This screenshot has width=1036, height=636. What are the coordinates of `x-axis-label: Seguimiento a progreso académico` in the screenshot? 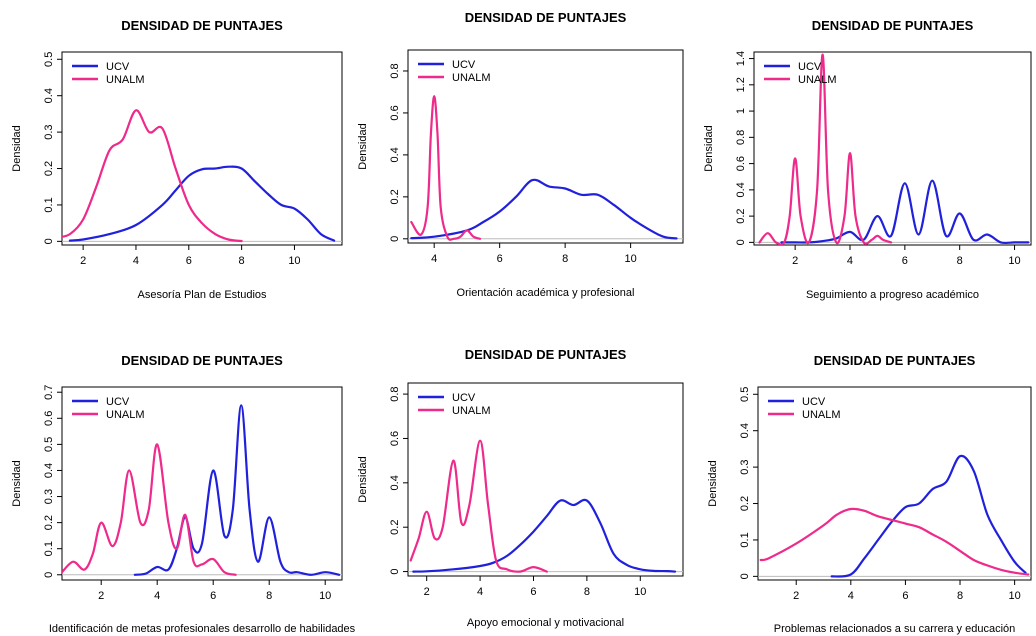 It's located at (892, 295).